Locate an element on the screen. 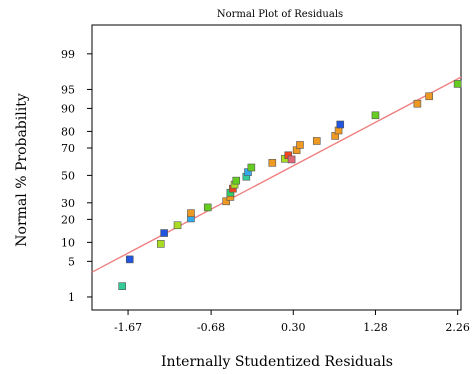  y-axis: 1 5 10 20 30 50 70 80 90 95 99 is located at coordinates (76, 176).